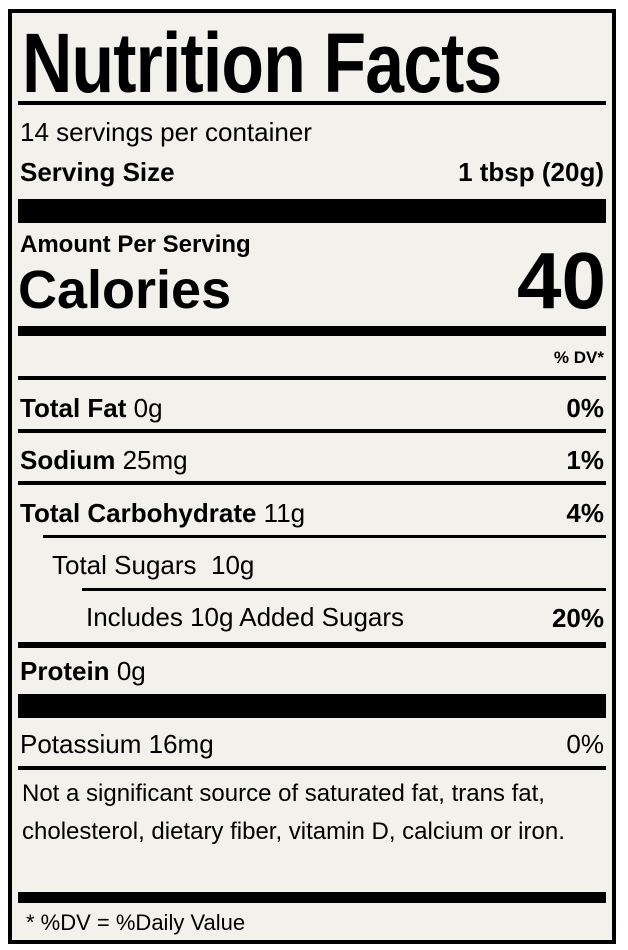 The image size is (628, 950). What do you see at coordinates (97, 172) in the screenshot?
I see `serving-size-label: Serving Size` at bounding box center [97, 172].